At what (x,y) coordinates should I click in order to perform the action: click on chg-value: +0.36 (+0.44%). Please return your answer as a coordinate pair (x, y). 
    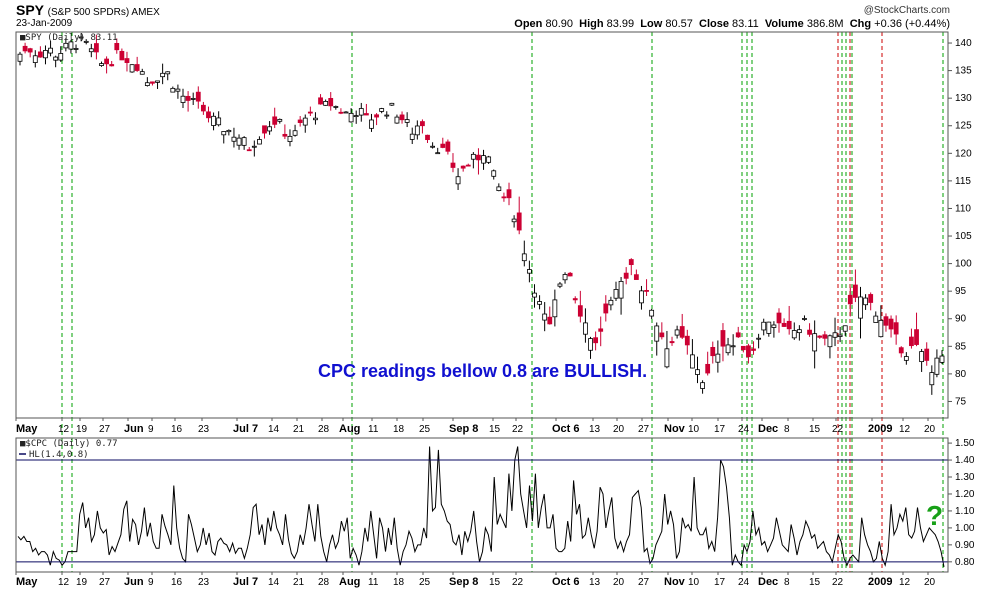
    Looking at the image, I should click on (912, 24).